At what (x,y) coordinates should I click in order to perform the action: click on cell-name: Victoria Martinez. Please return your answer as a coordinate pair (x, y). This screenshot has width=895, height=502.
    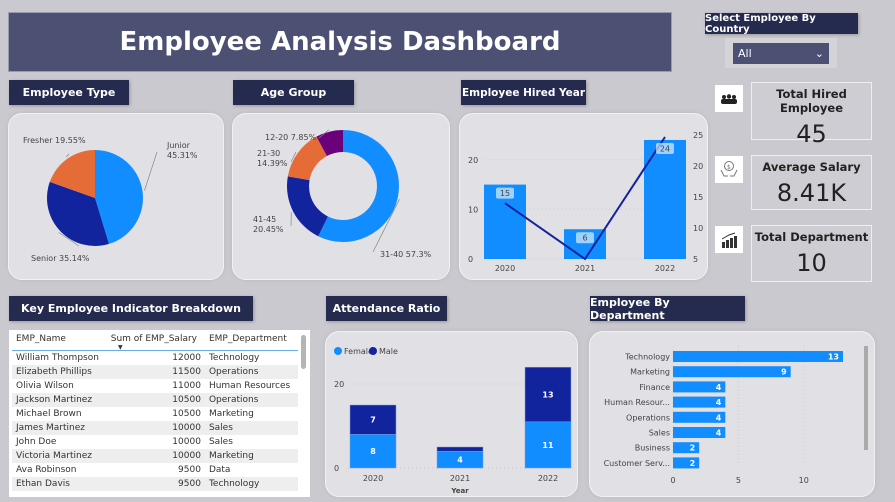
    Looking at the image, I should click on (59, 456).